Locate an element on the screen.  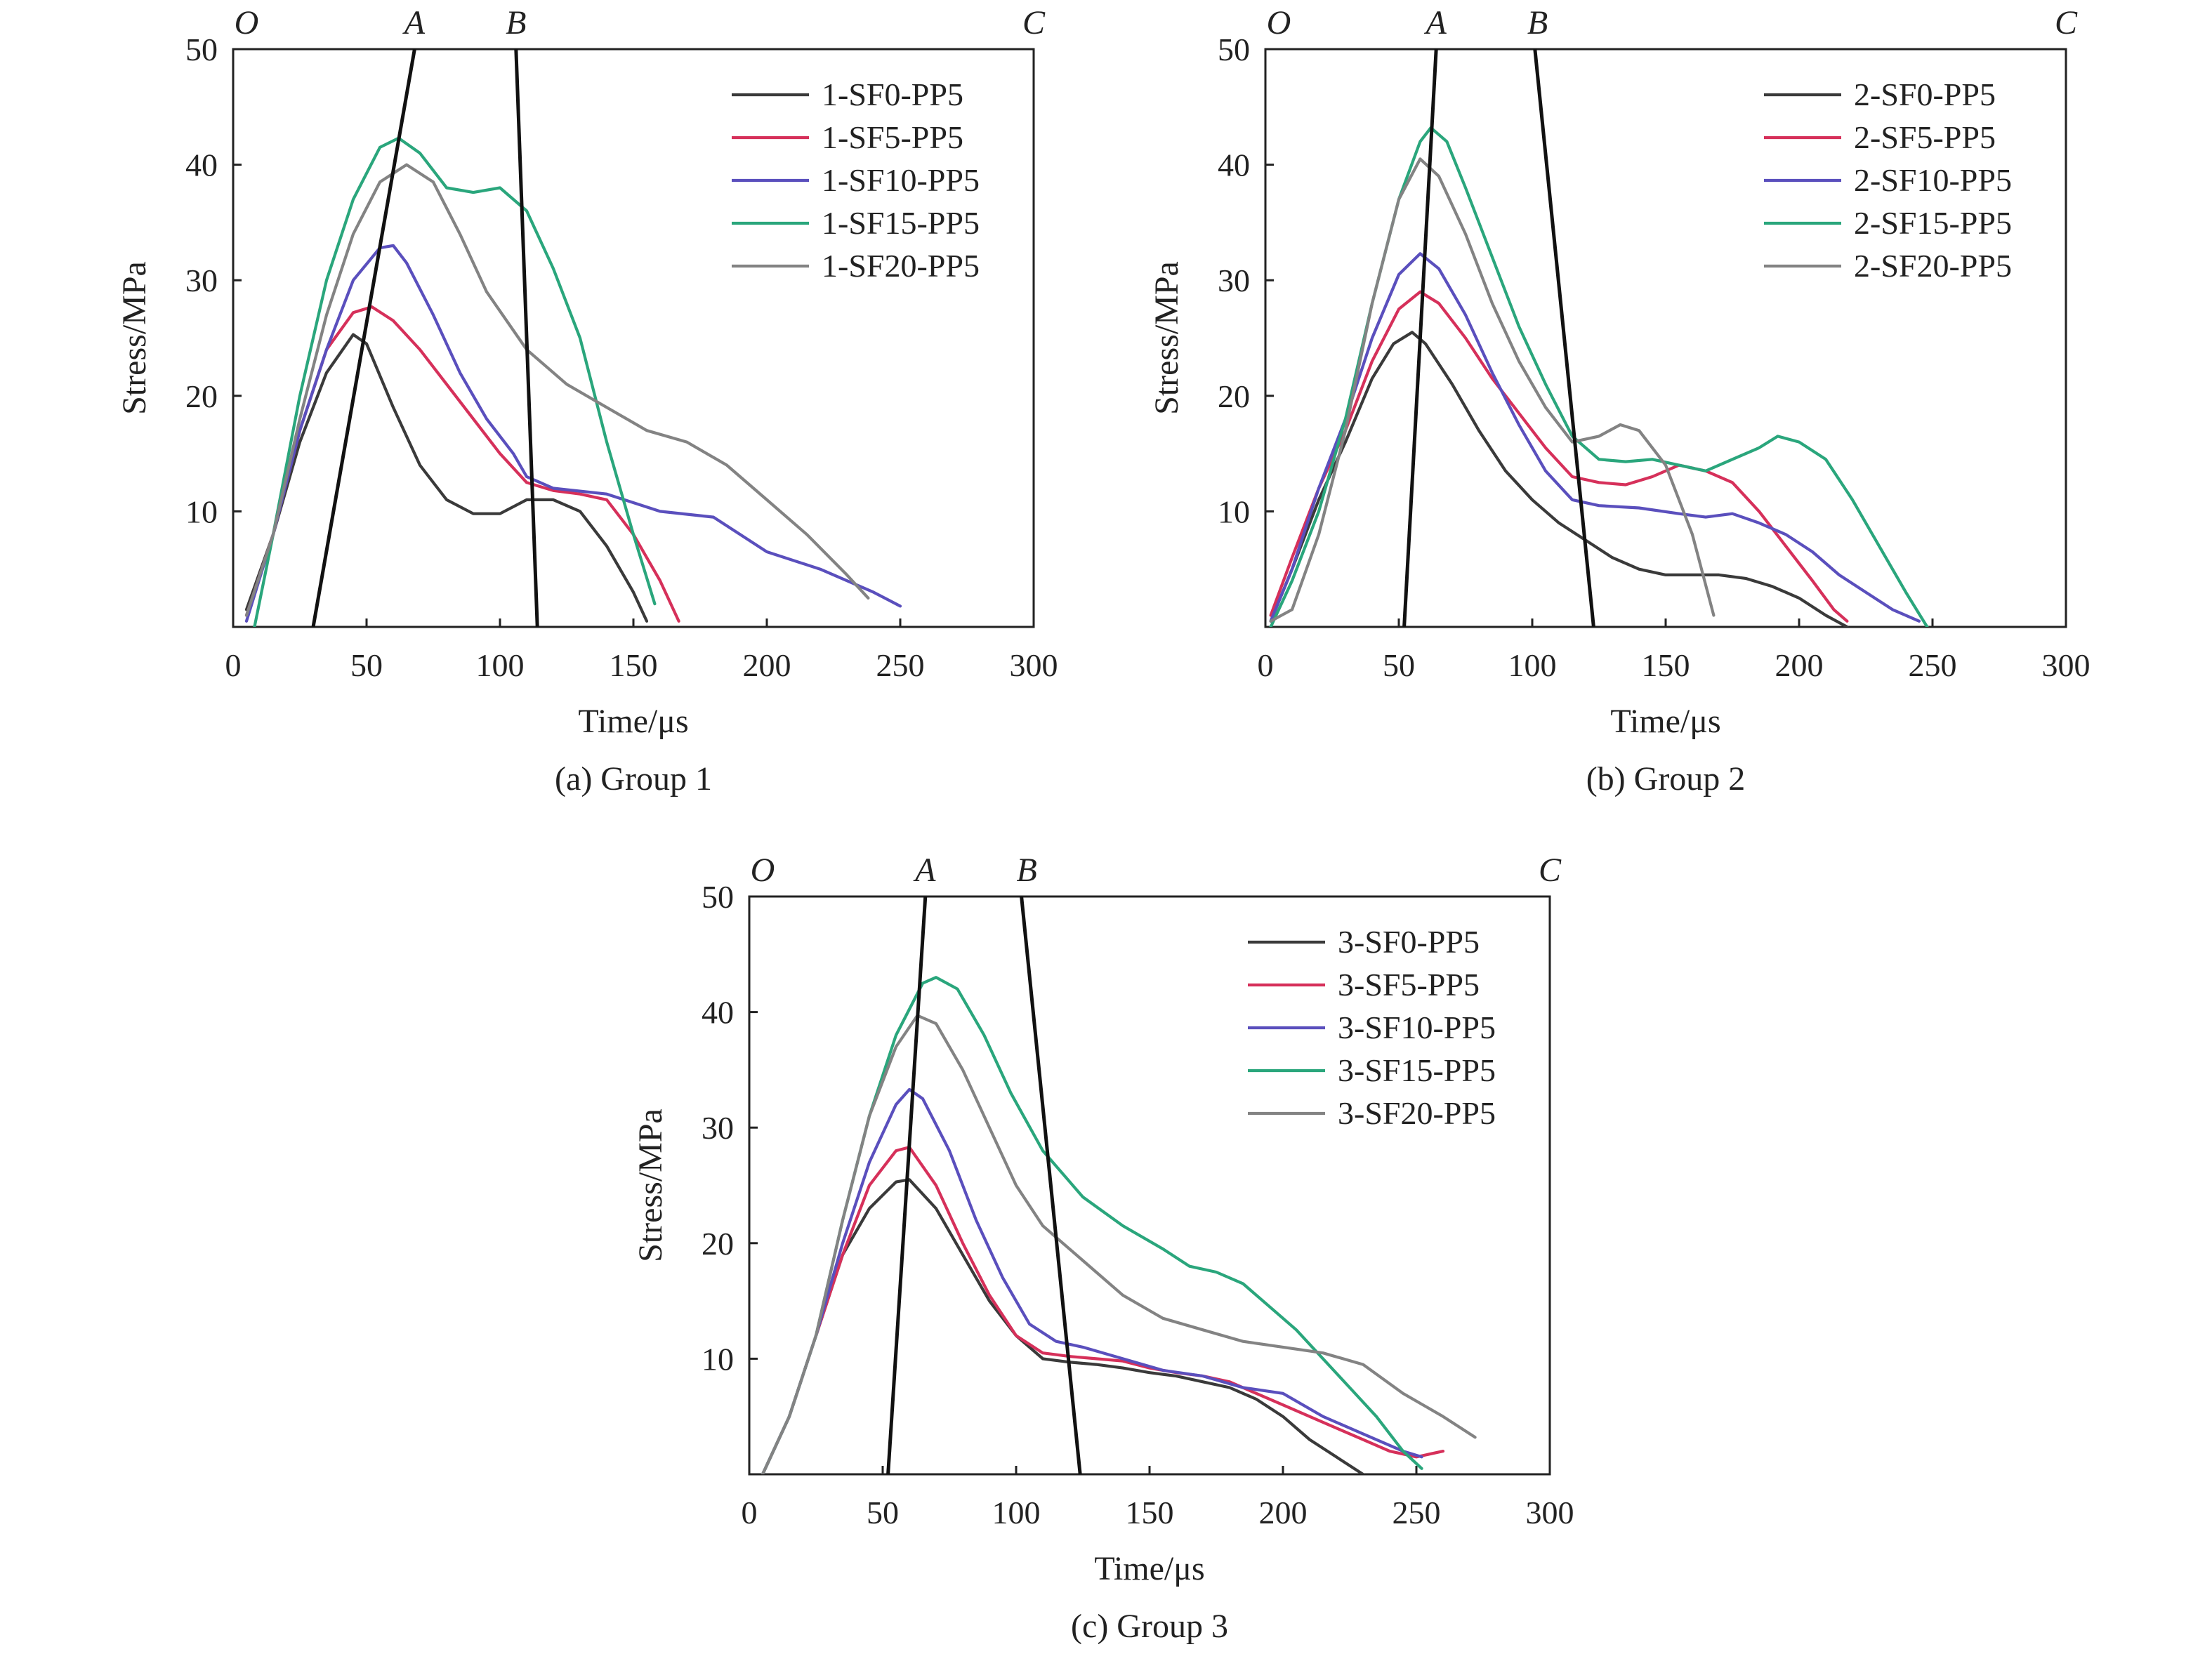
panel-caption: (b) Group 2 is located at coordinates (1666, 779).